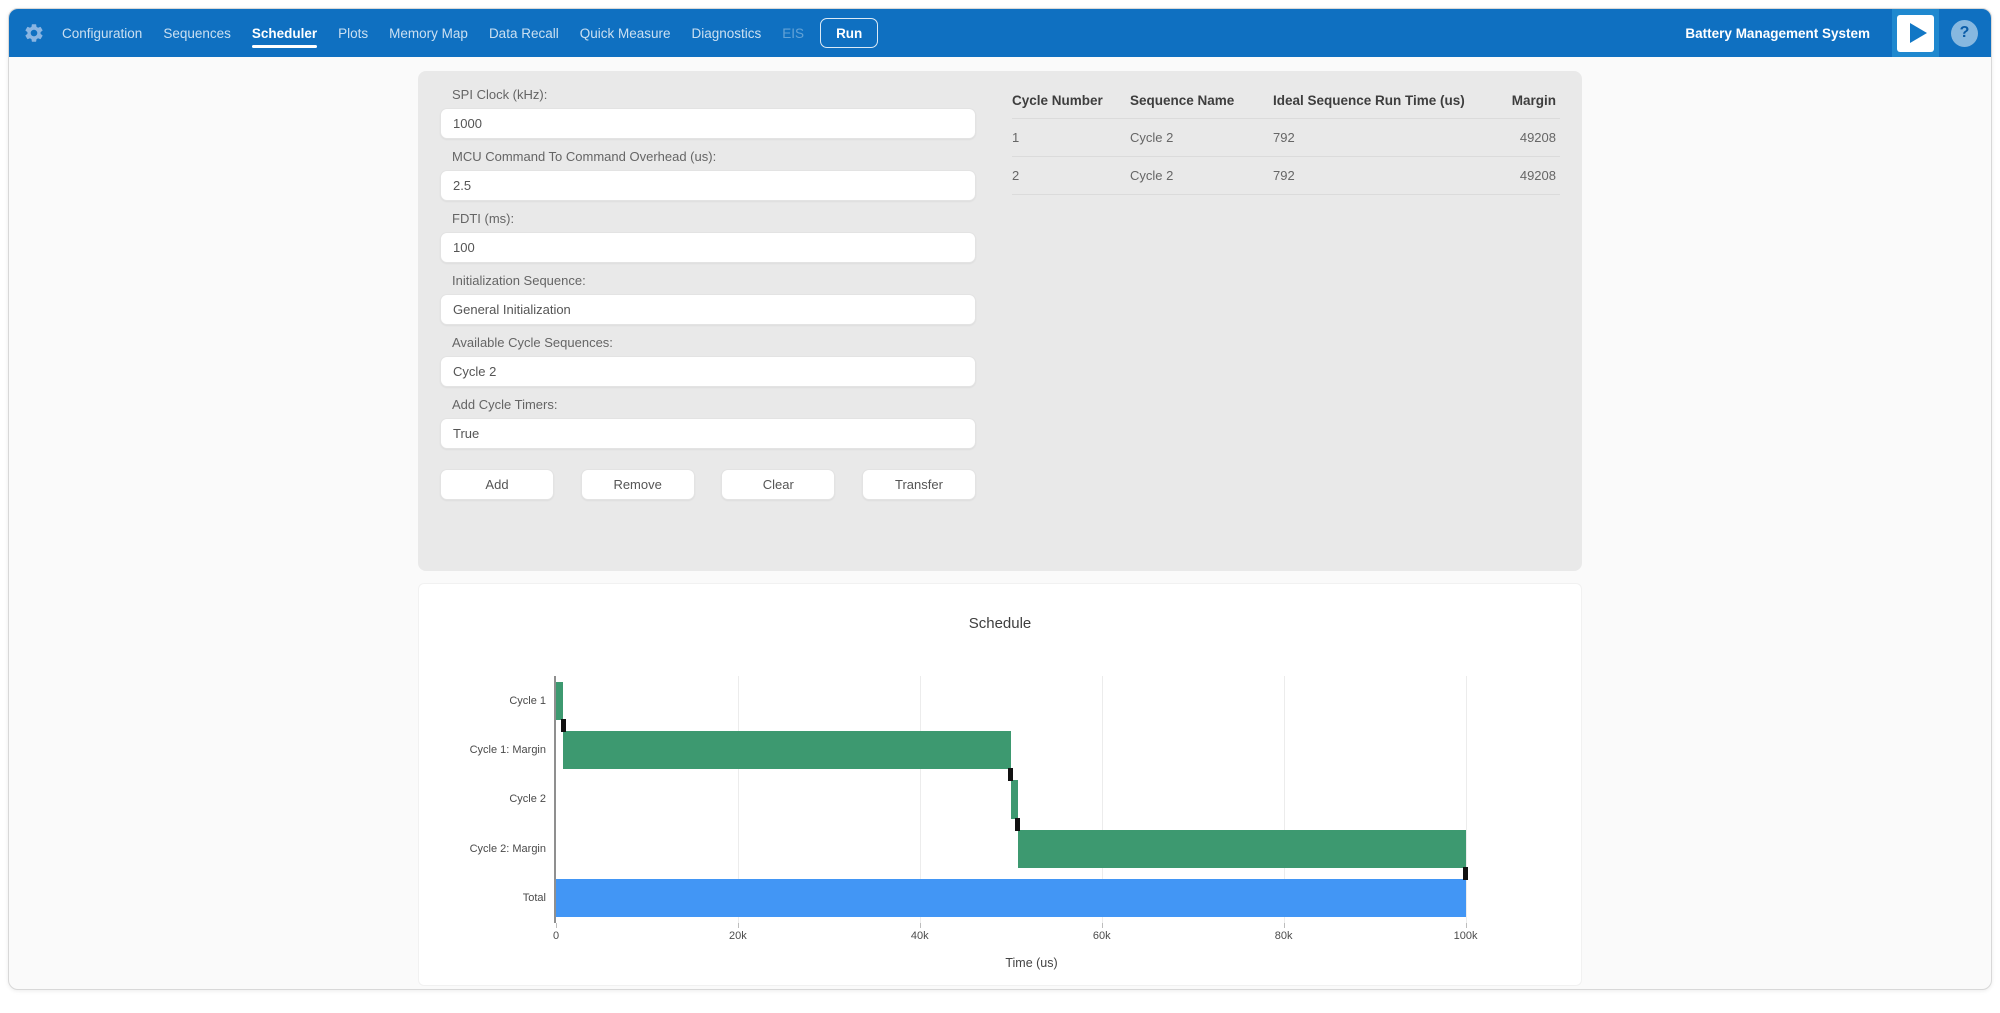 The image size is (2000, 1013). What do you see at coordinates (793, 33) in the screenshot?
I see `tab-eis: EIS` at bounding box center [793, 33].